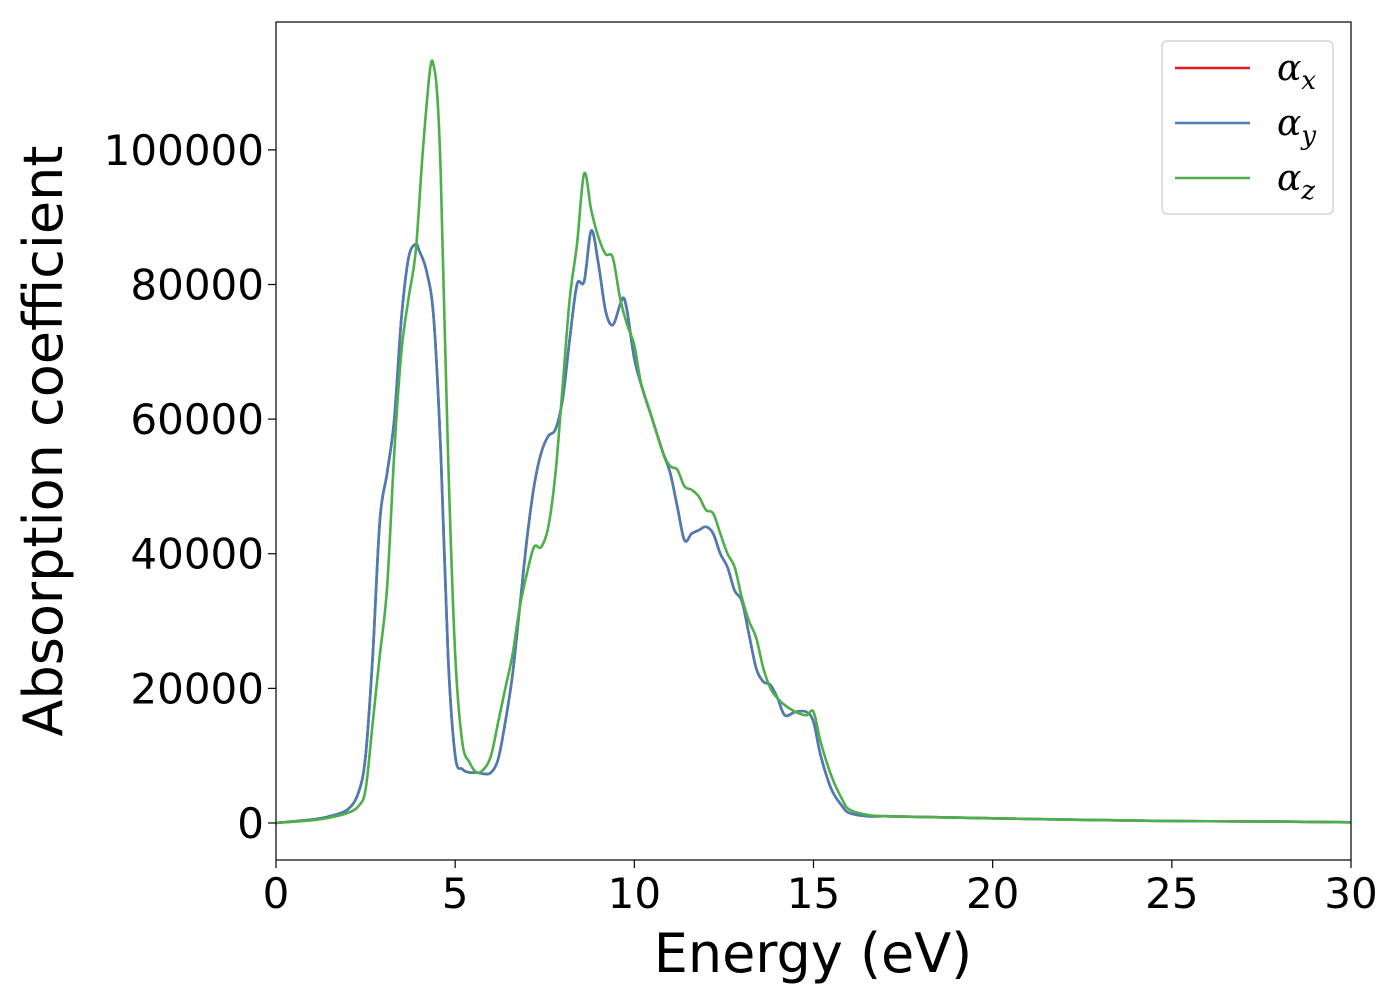 The image size is (1400, 1000). What do you see at coordinates (1350, 893) in the screenshot?
I see `x-tick-label: 30` at bounding box center [1350, 893].